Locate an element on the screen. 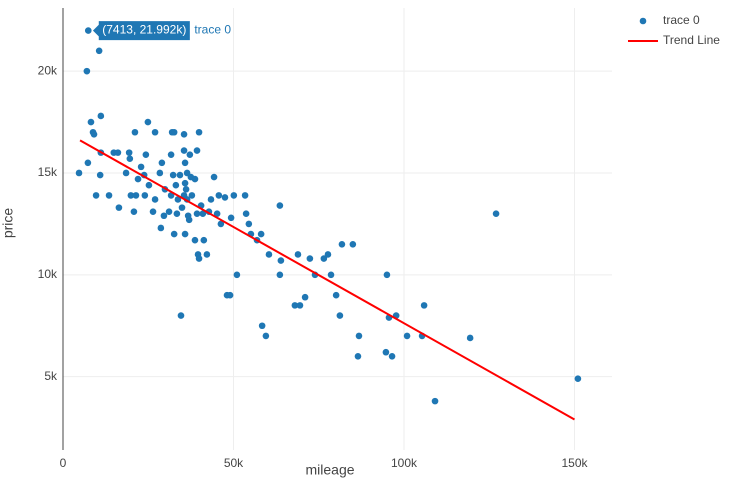 This screenshot has height=481, width=729. y-tick-label: 5k is located at coordinates (51, 376).